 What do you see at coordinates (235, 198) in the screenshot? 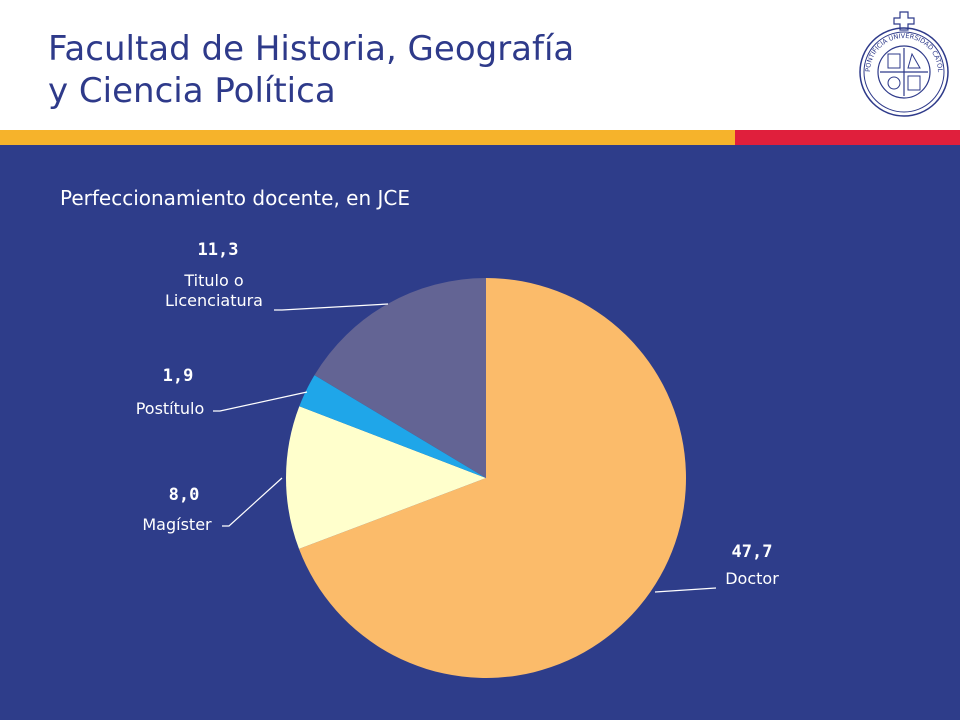
I see `chart-title: Perfeccionamiento docente, en JCE` at bounding box center [235, 198].